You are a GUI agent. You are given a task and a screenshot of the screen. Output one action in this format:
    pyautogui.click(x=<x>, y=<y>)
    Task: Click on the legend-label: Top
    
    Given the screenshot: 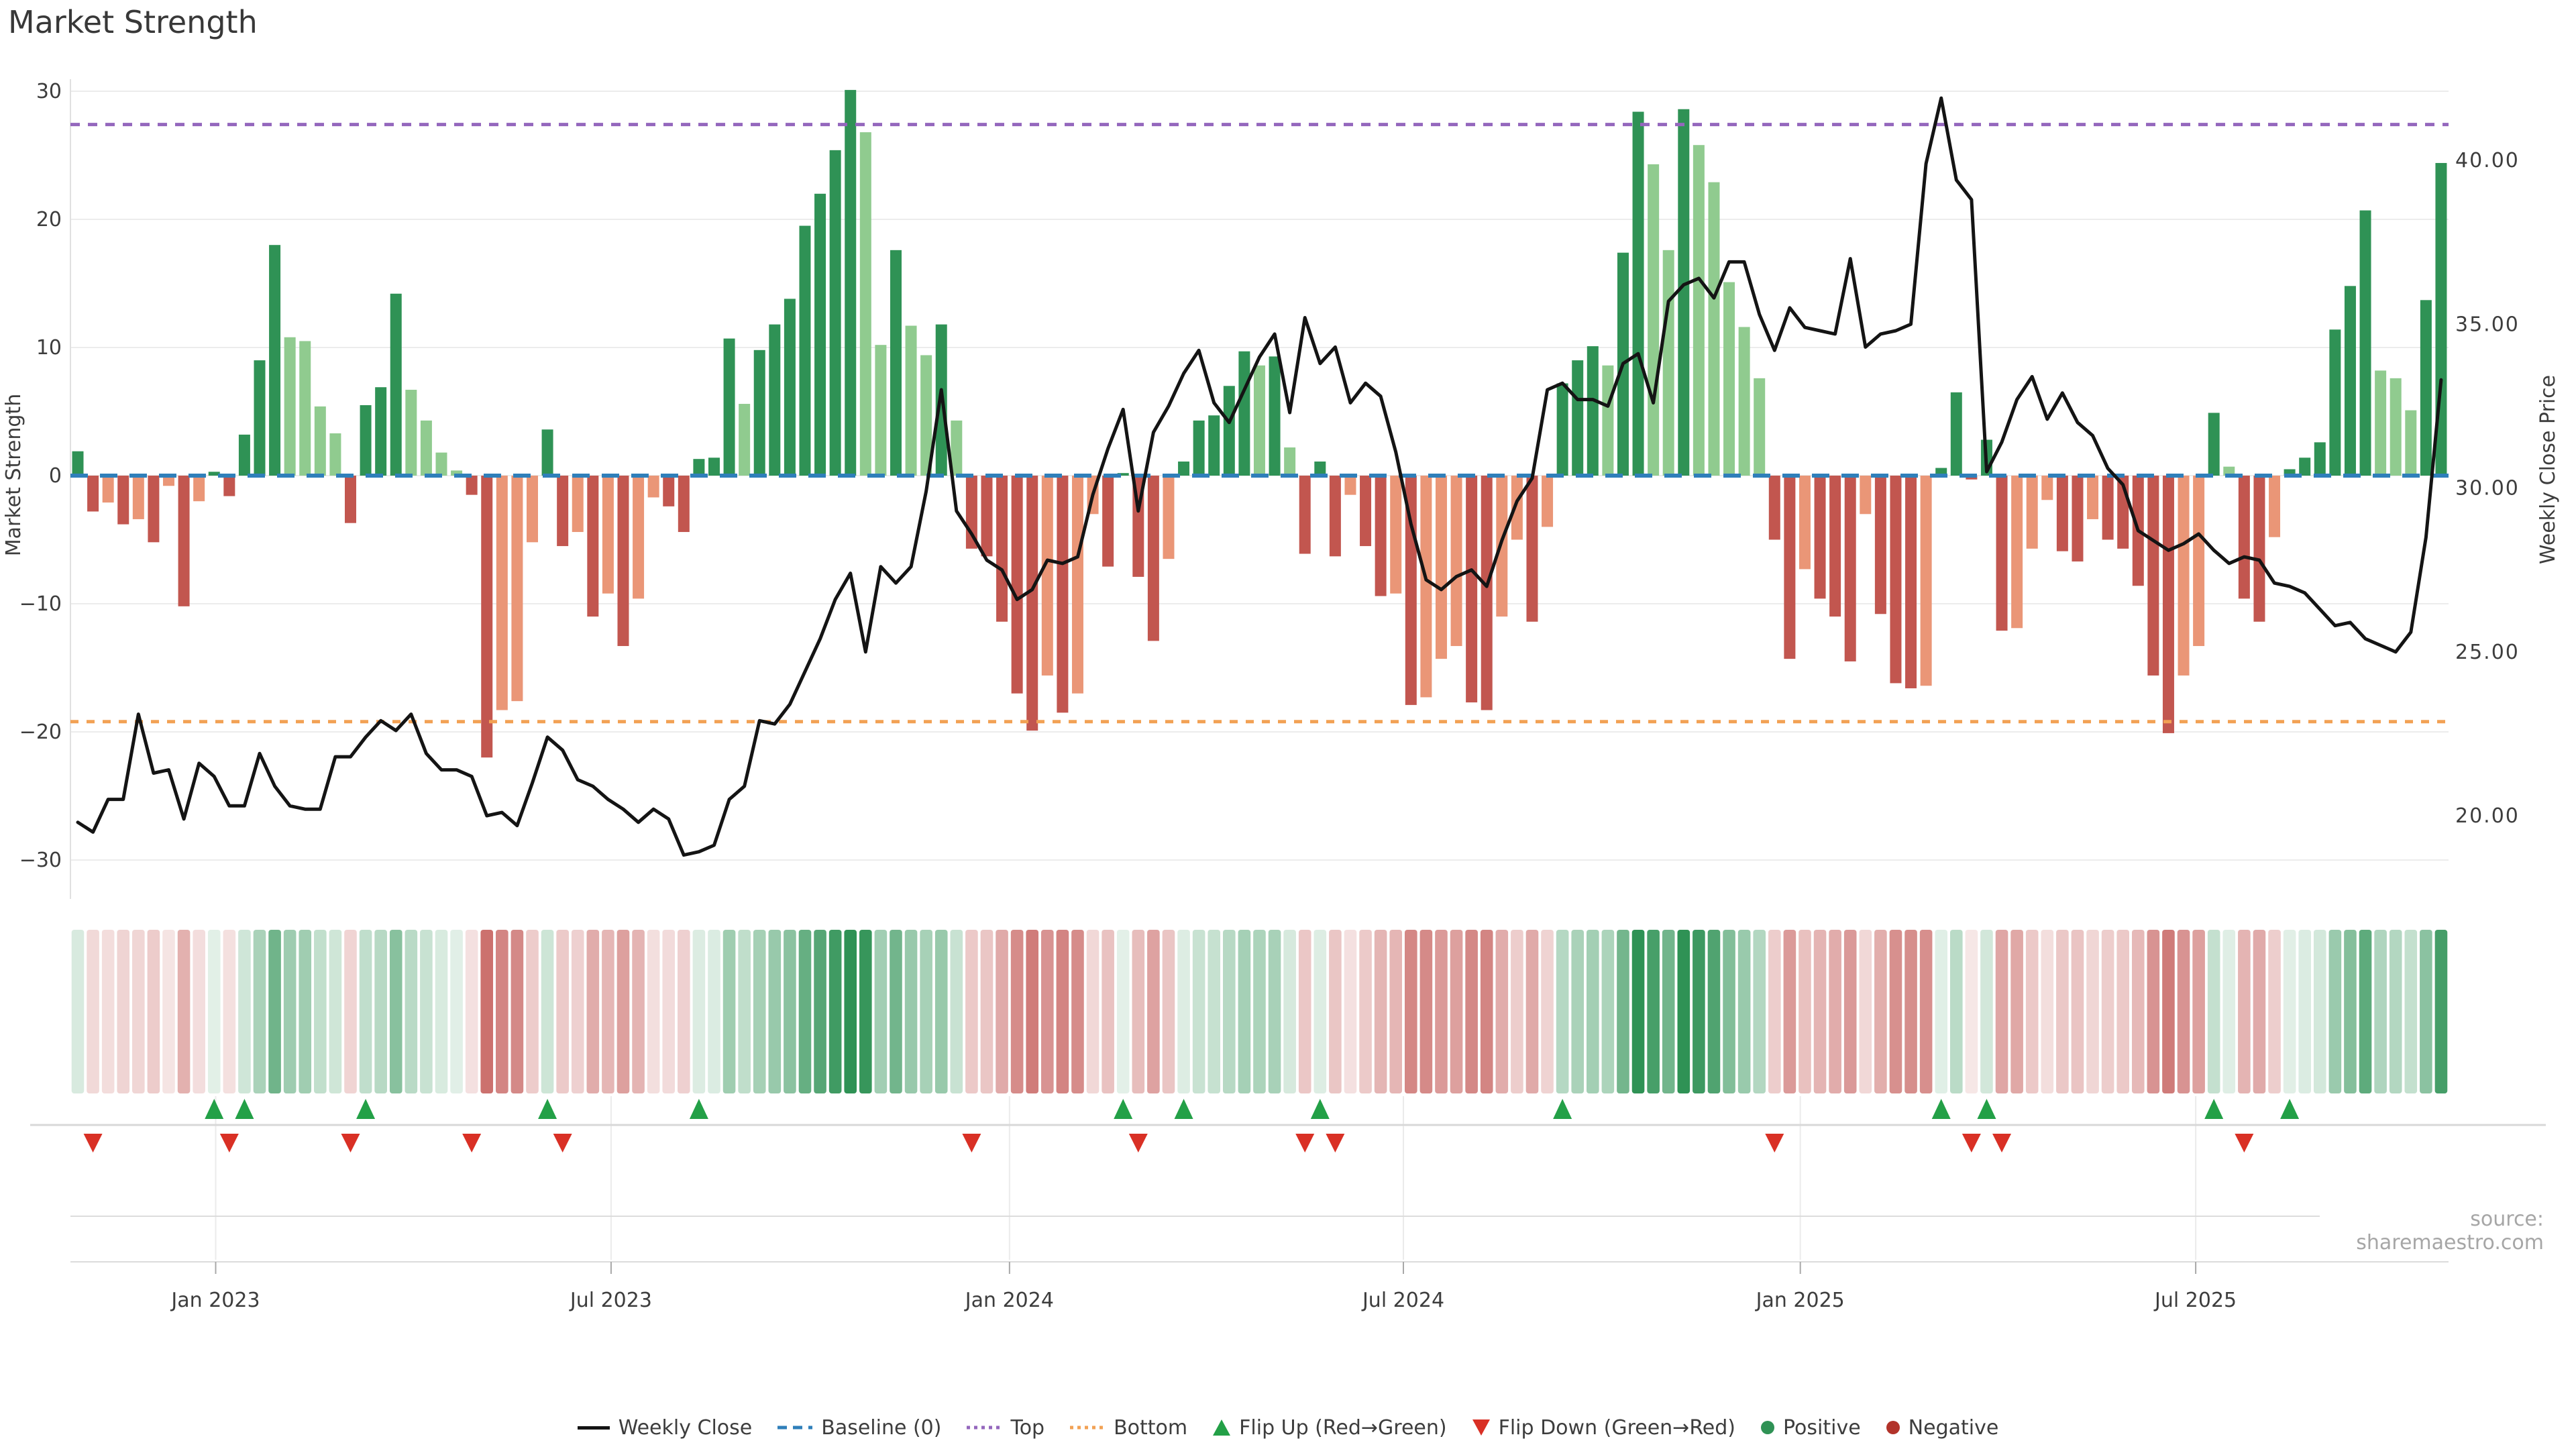 What is the action you would take?
    pyautogui.click(x=1027, y=1427)
    